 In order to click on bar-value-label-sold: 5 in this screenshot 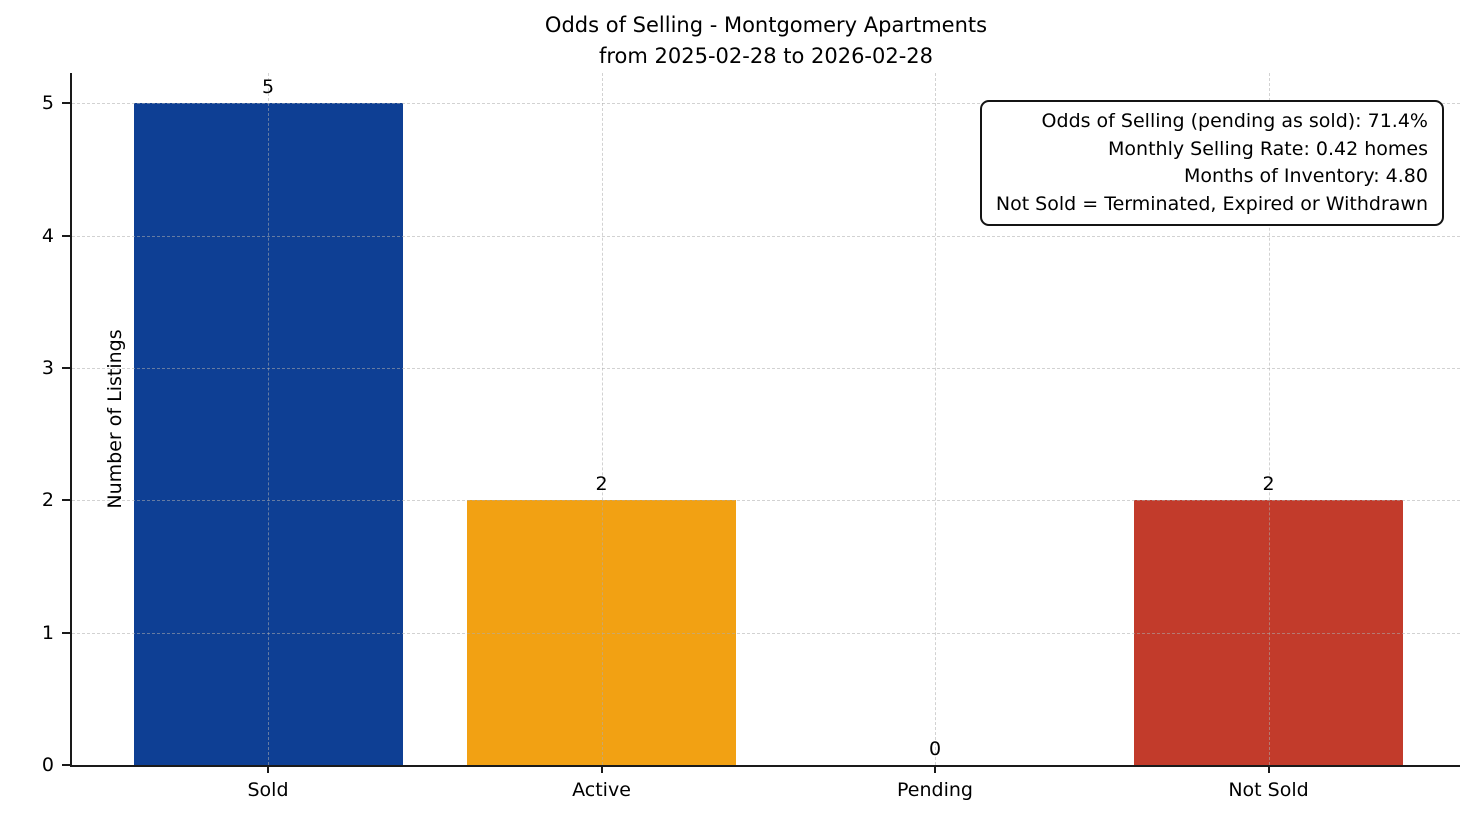, I will do `click(268, 87)`.